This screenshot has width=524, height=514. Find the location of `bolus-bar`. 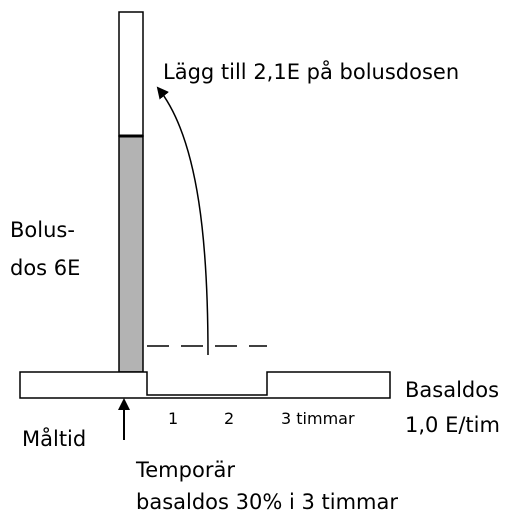

bolus-bar is located at coordinates (131, 254).